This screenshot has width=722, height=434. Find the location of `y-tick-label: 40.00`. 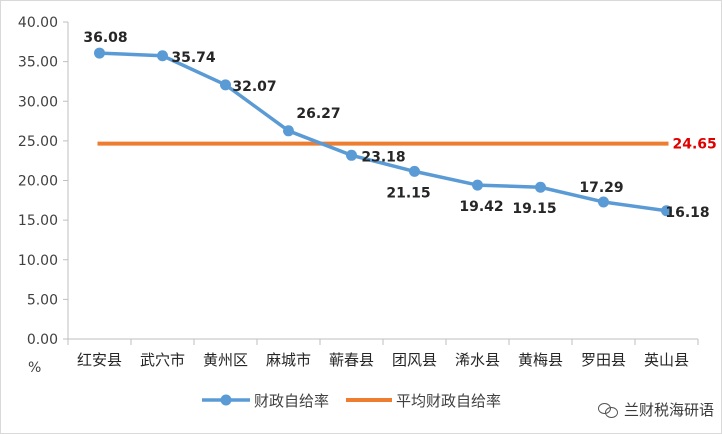

y-tick-label: 40.00 is located at coordinates (38, 23).